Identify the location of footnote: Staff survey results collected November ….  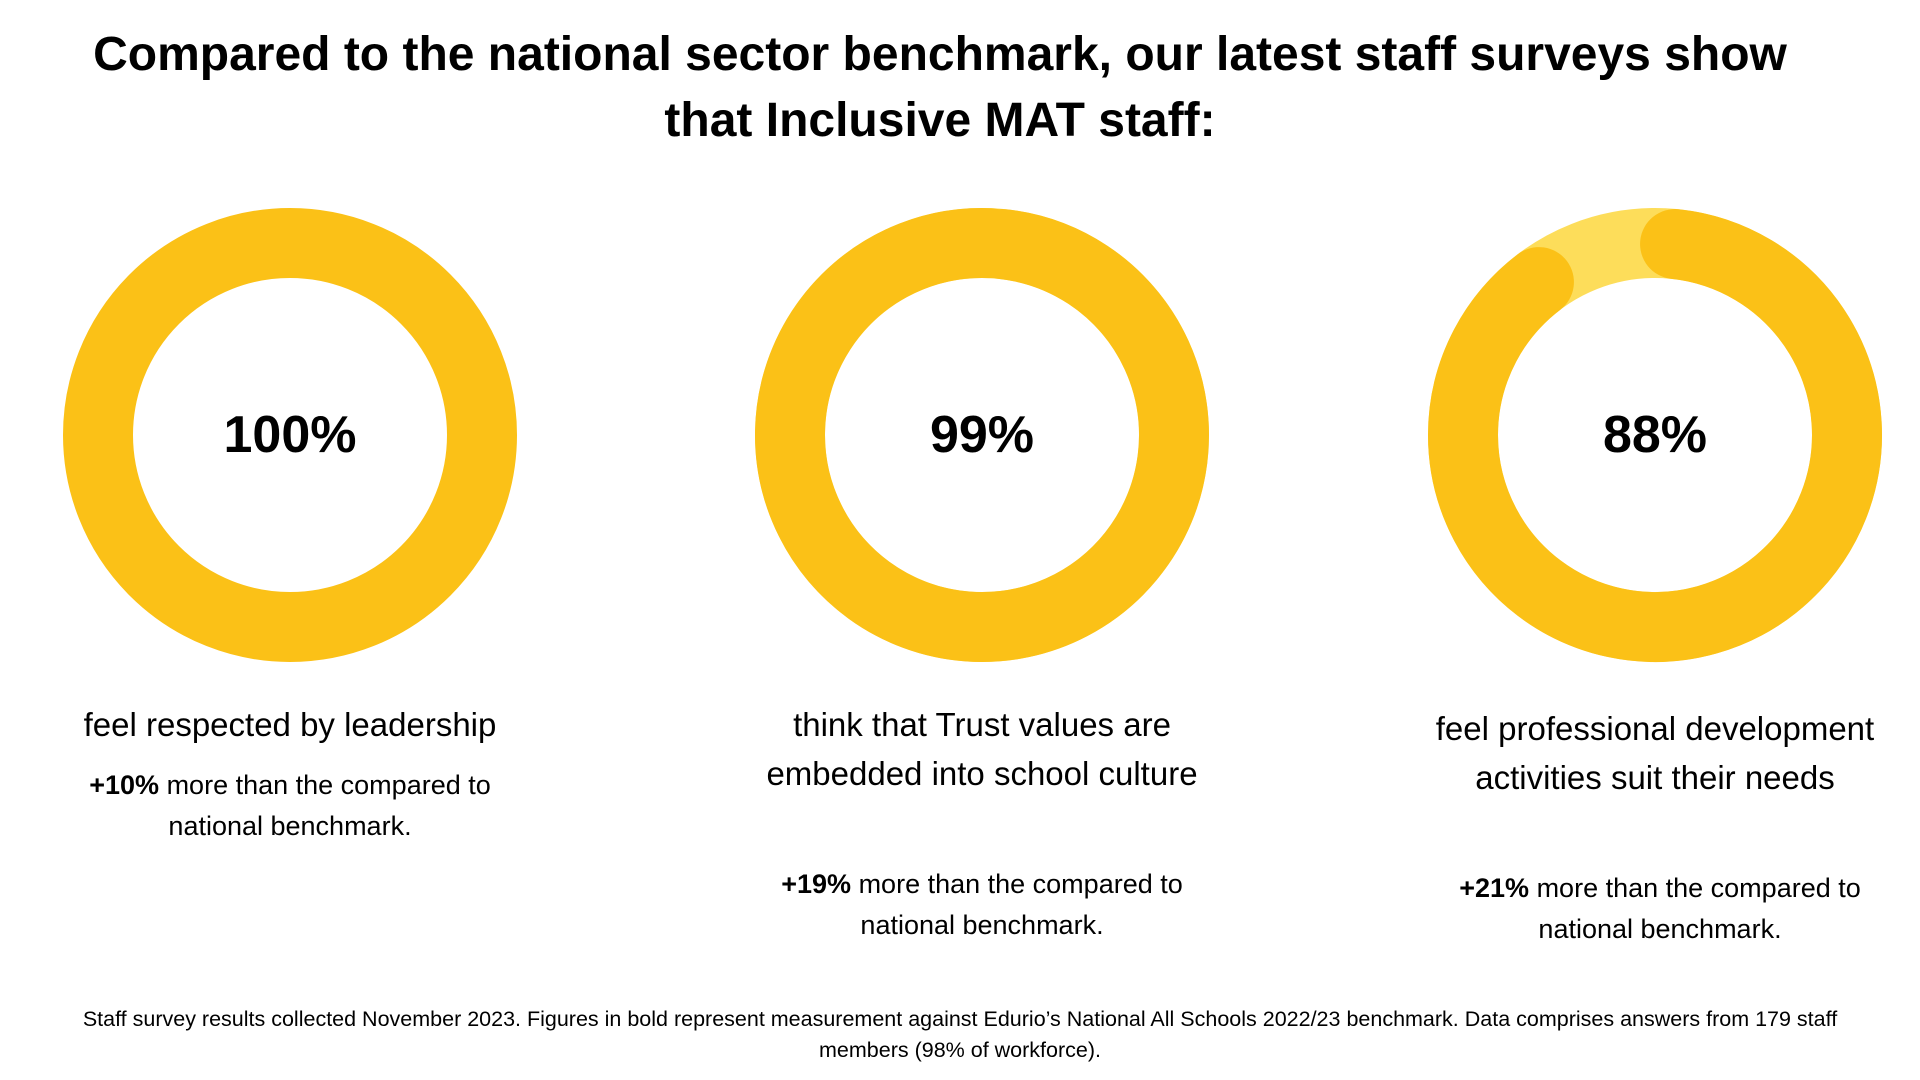
(960, 1034).